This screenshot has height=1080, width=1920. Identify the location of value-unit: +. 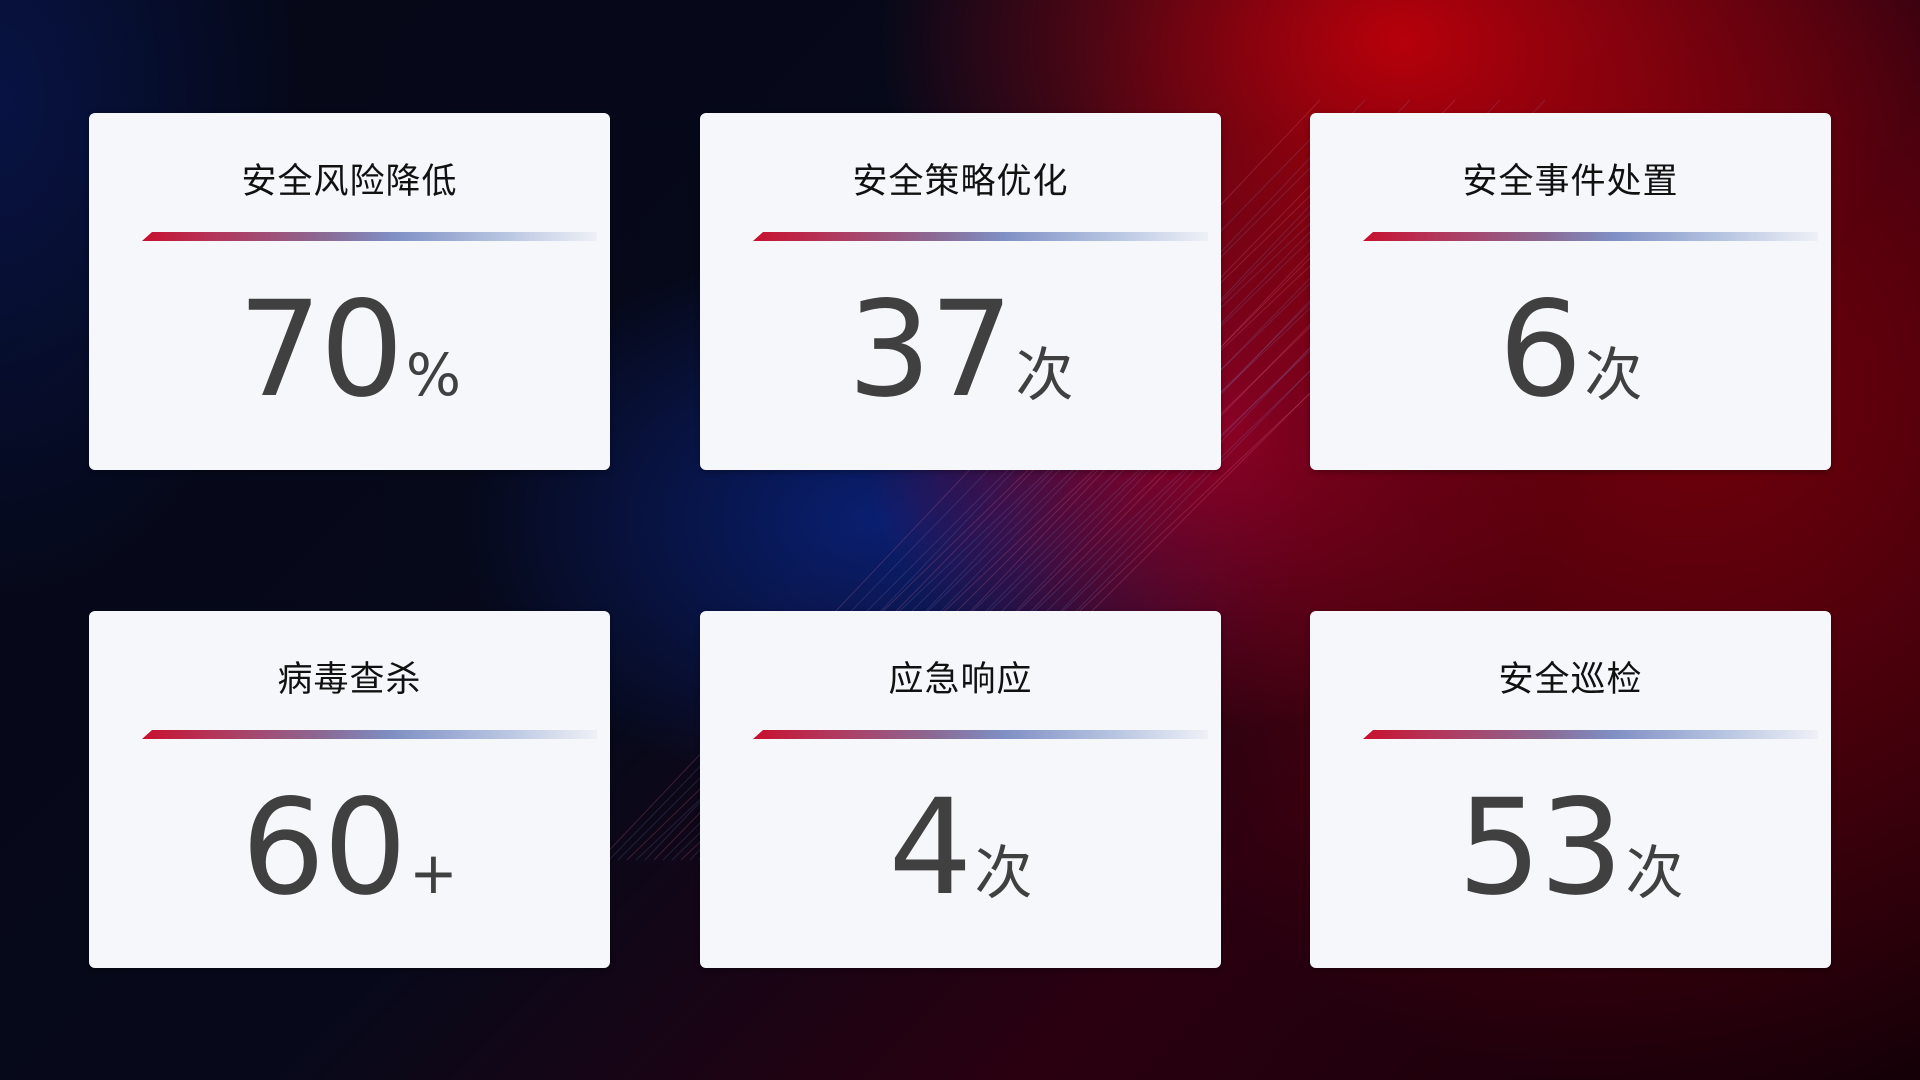
(433, 873).